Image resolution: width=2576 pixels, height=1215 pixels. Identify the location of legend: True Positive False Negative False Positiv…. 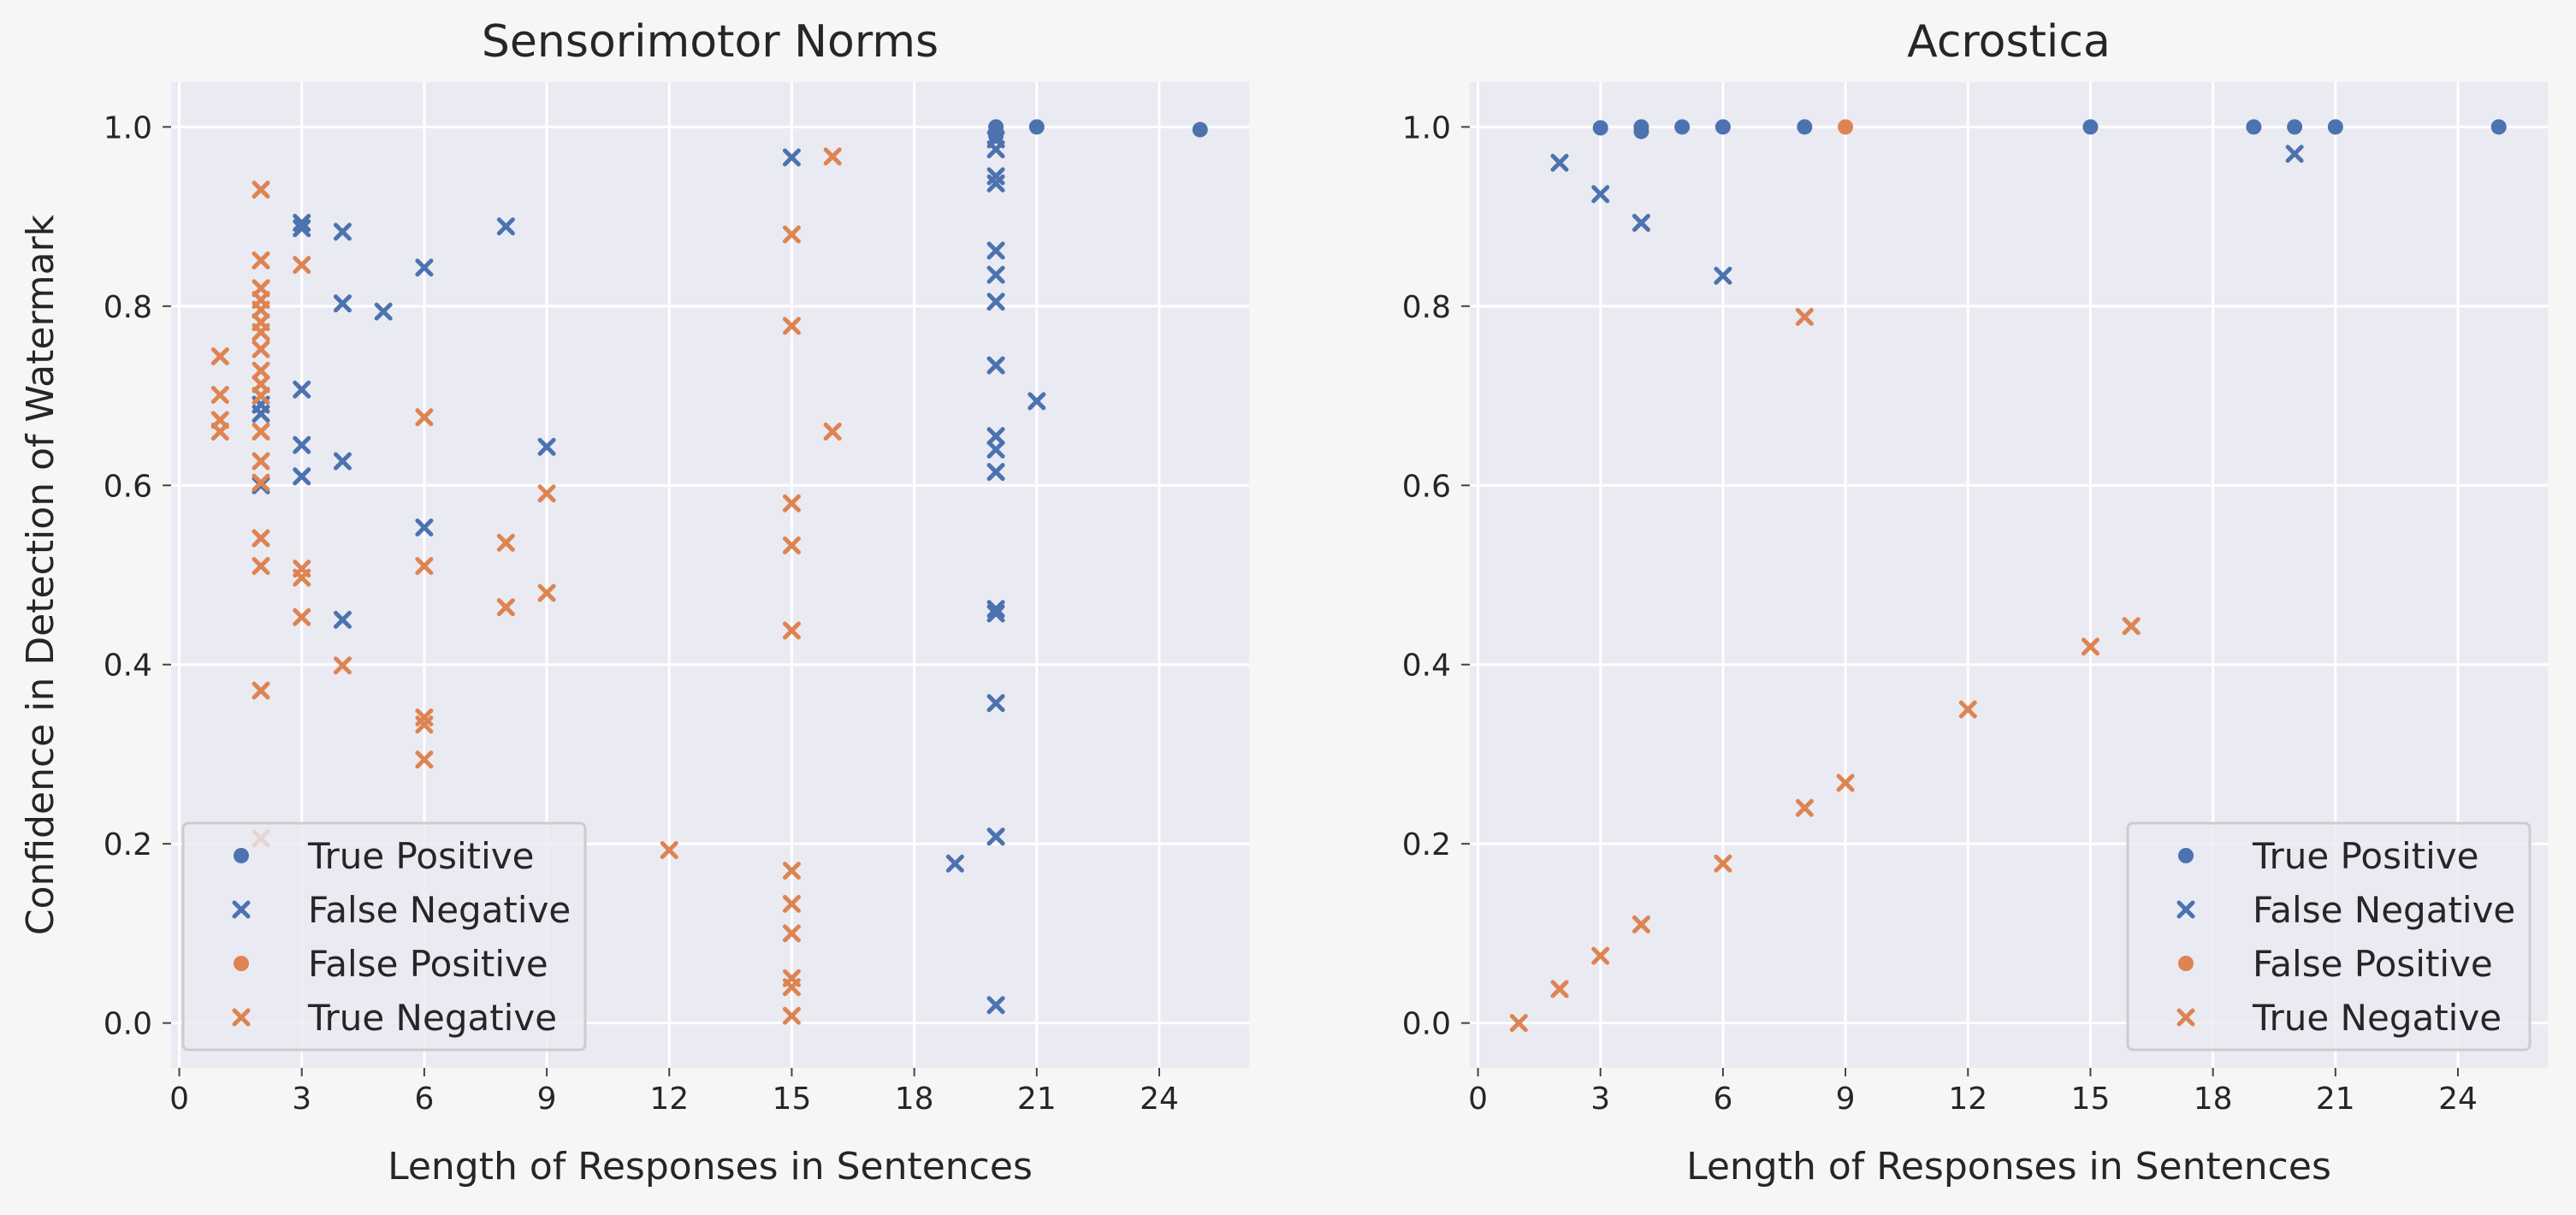
(384, 936).